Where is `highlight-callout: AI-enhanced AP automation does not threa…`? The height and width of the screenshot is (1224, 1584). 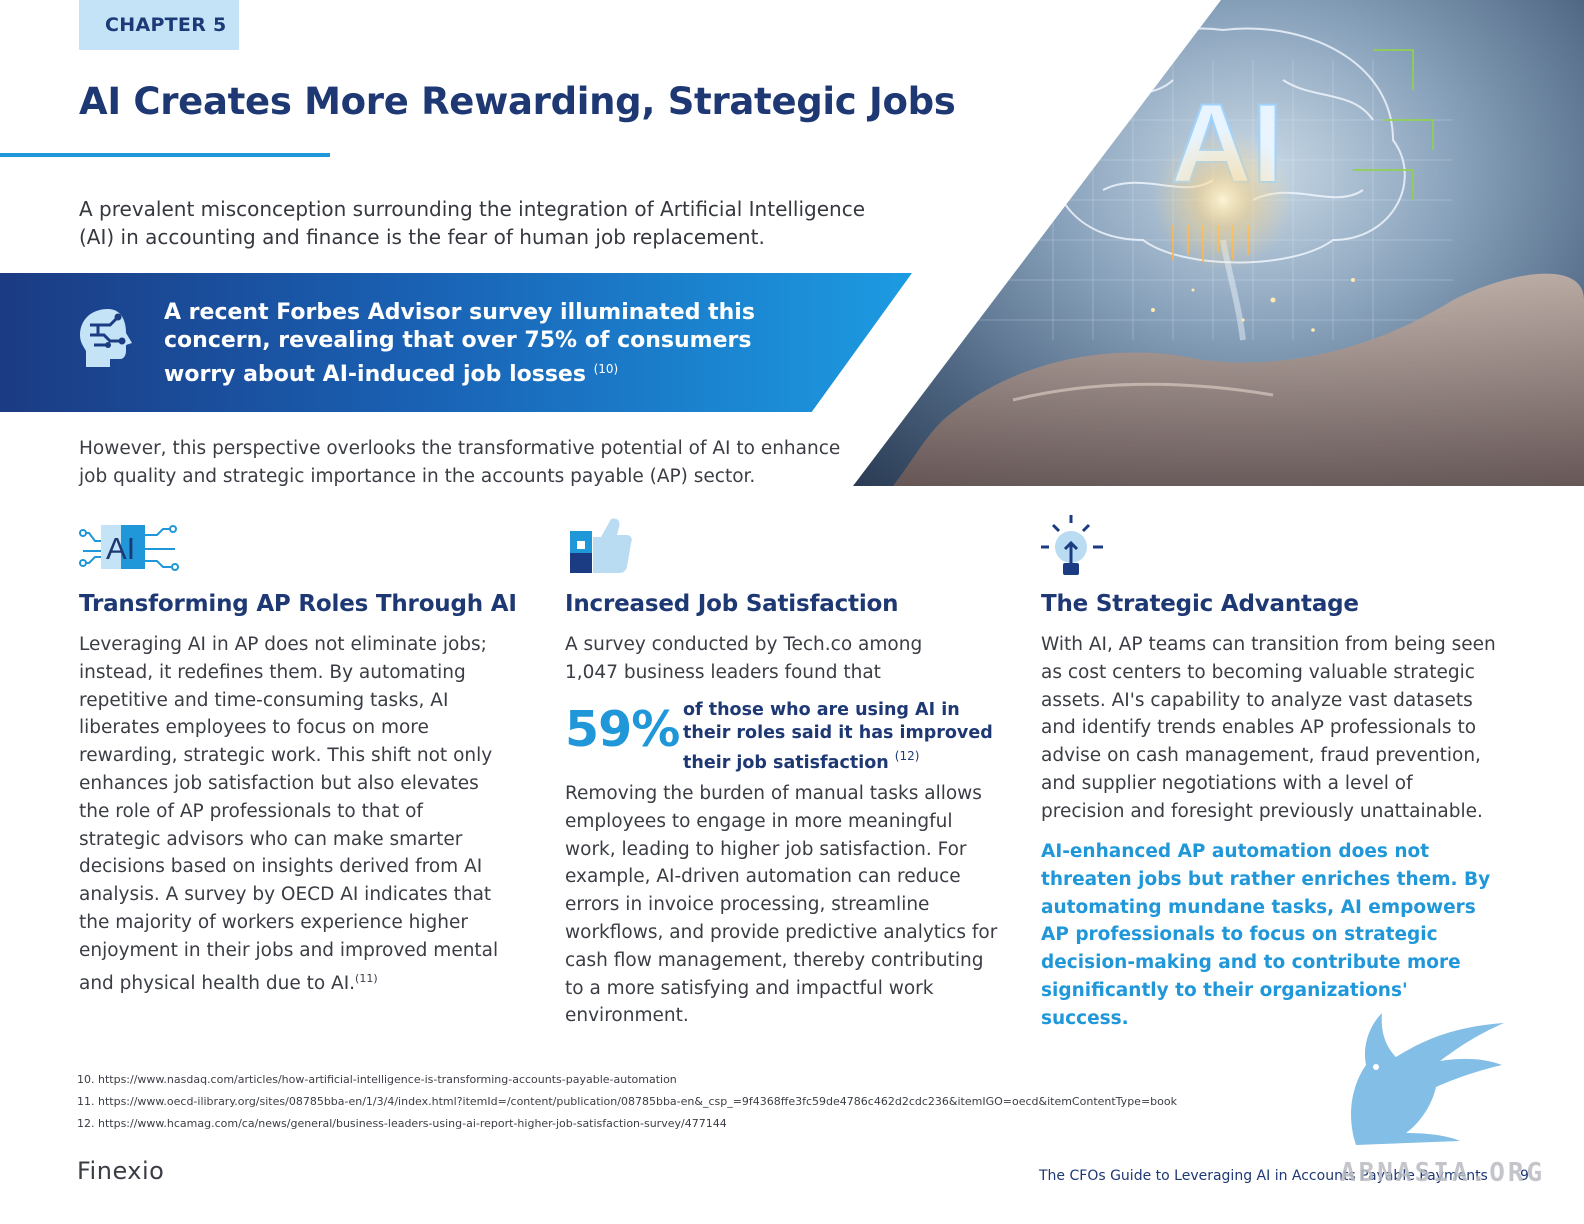
highlight-callout: AI-enhanced AP automation does not threa… is located at coordinates (1266, 935).